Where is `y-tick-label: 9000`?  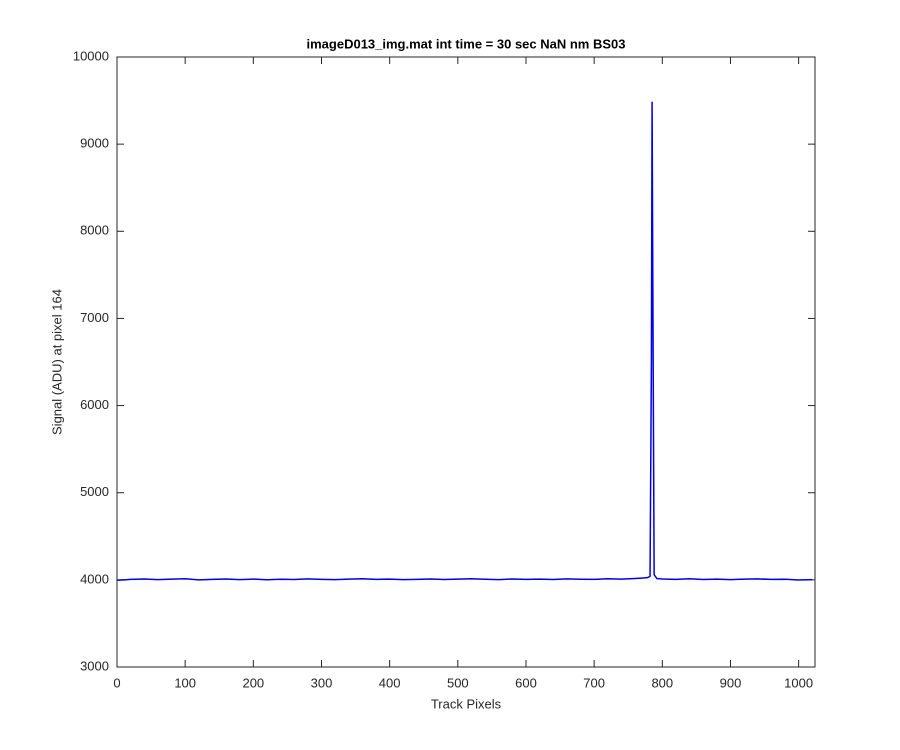 y-tick-label: 9000 is located at coordinates (94, 143).